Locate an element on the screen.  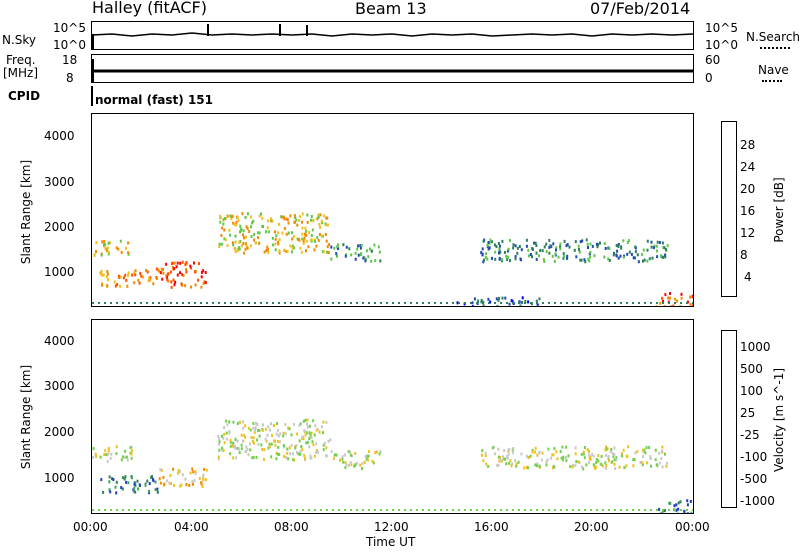
power-cb-tick: 28 is located at coordinates (748, 145).